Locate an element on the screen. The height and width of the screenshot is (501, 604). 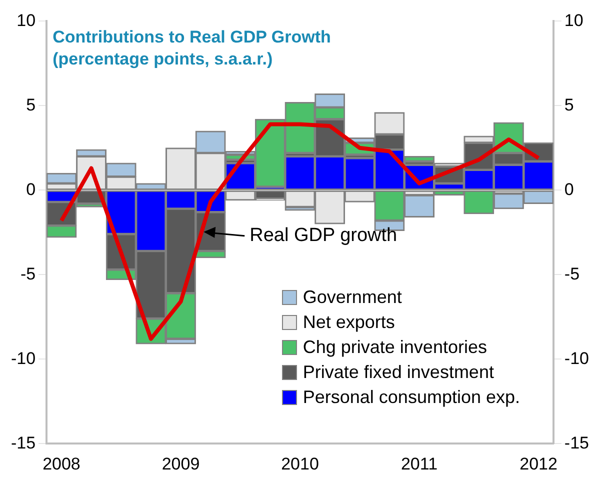
legend-label: Chg private inventories is located at coordinates (394, 347).